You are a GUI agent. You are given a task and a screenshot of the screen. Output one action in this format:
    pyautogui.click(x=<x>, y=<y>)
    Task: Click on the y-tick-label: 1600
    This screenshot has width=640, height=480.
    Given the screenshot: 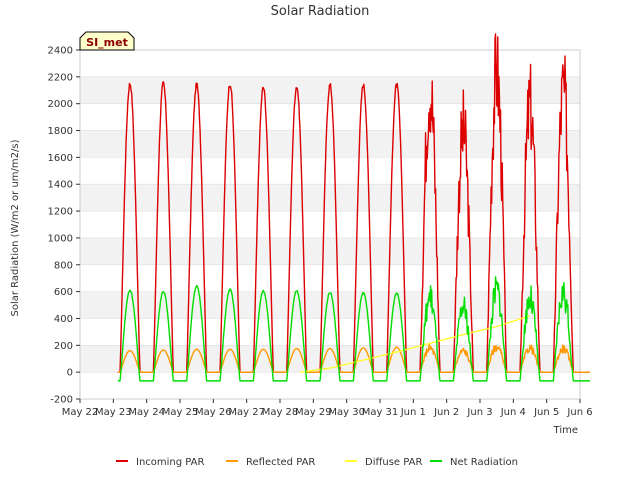 What is the action you would take?
    pyautogui.click(x=60, y=158)
    